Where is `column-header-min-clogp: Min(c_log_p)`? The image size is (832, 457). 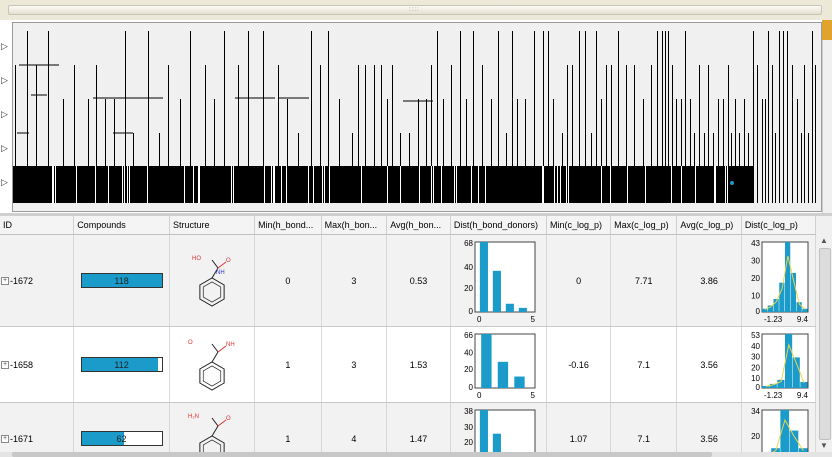 column-header-min-clogp: Min(c_log_p) is located at coordinates (579, 225).